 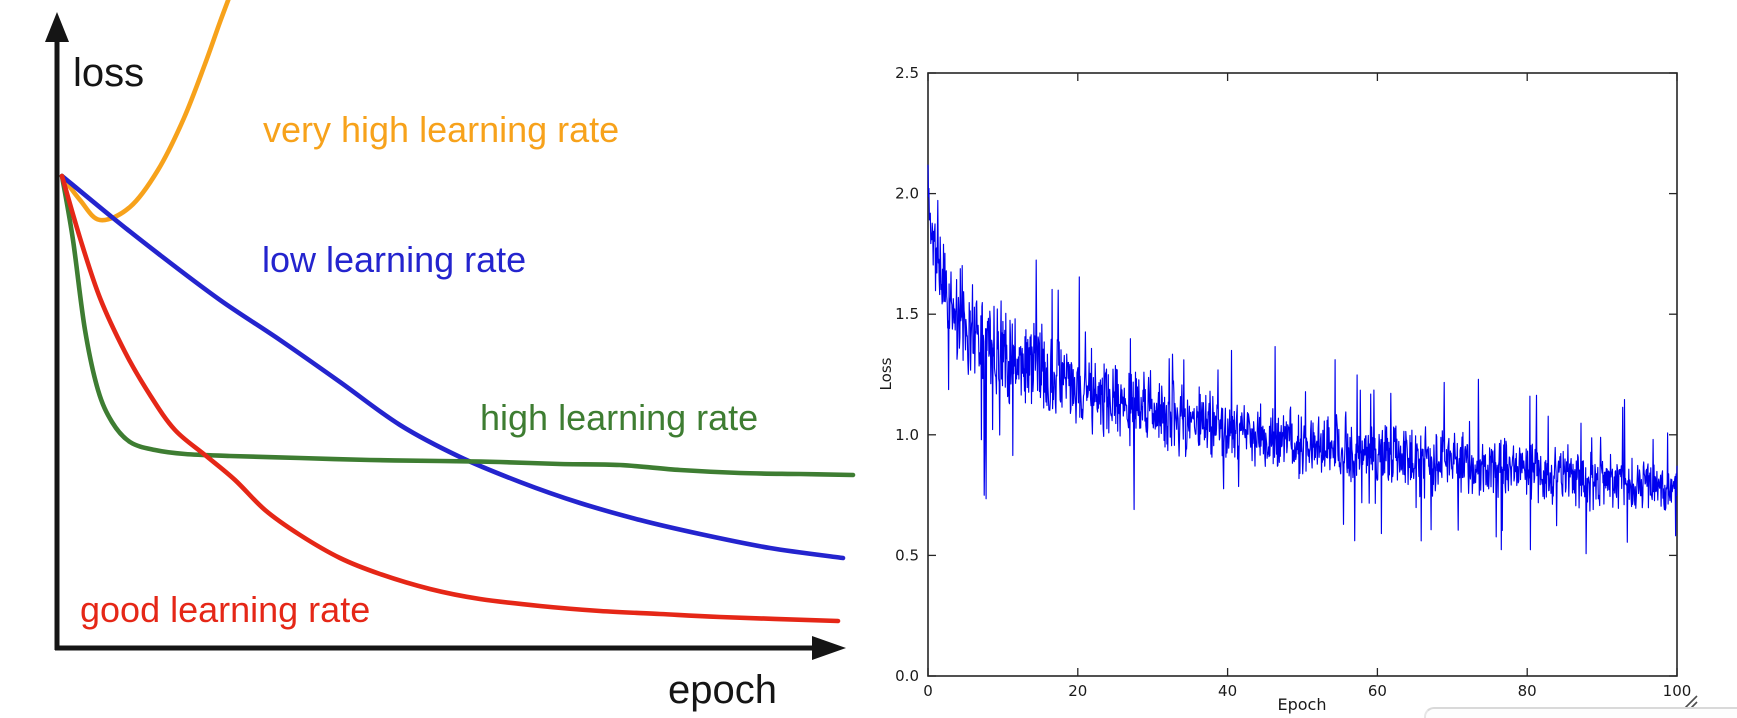 I want to click on y-tick-label: 1.0, so click(x=907, y=435).